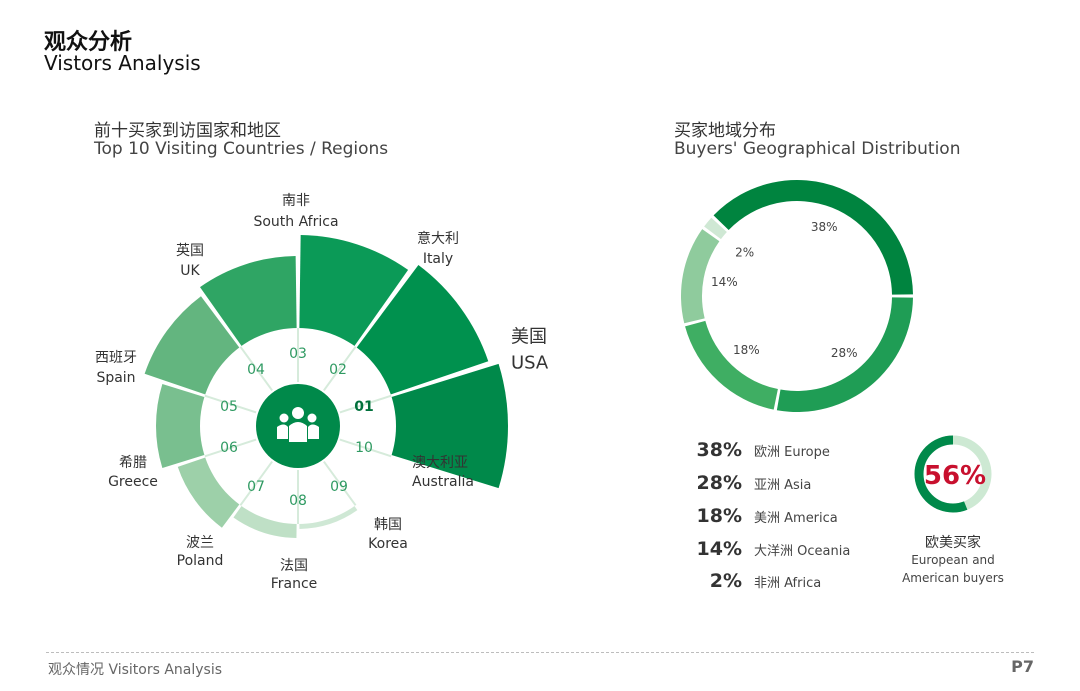 The image size is (1080, 691). What do you see at coordinates (339, 487) in the screenshot?
I see `polar-rank-09: 09` at bounding box center [339, 487].